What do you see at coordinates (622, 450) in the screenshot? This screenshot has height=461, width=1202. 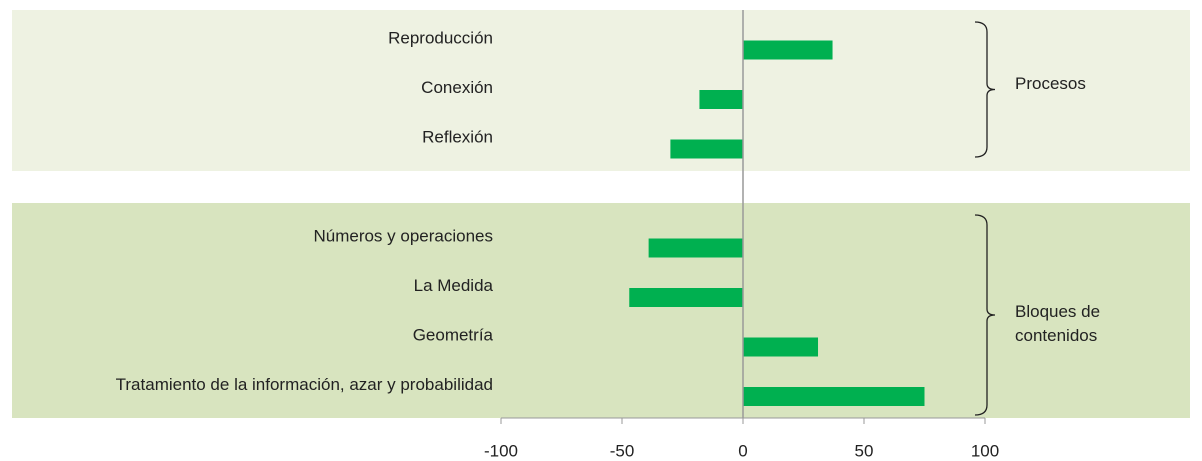 I see `x-tick-label: -50` at bounding box center [622, 450].